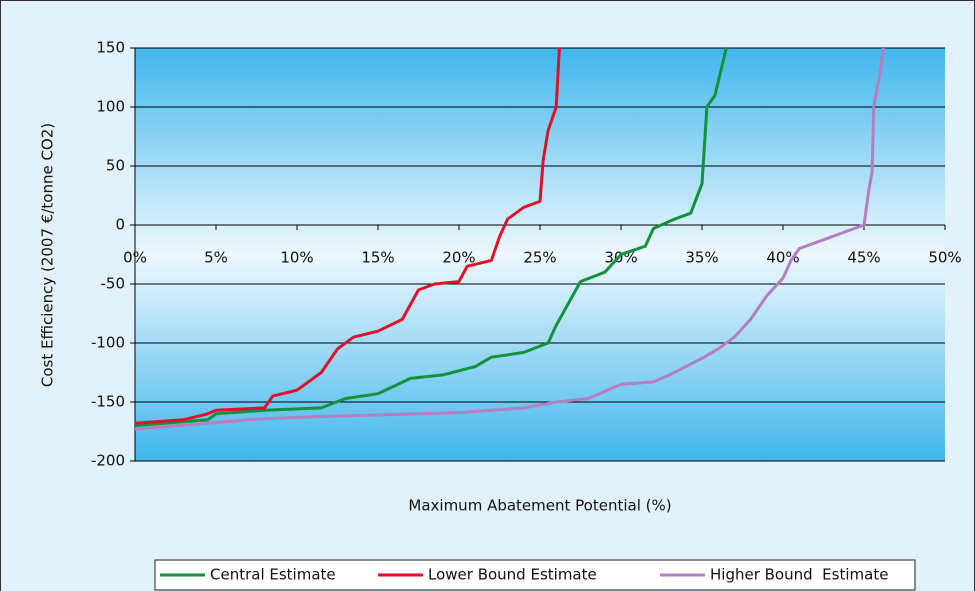 This screenshot has height=591, width=975. Describe the element at coordinates (135, 258) in the screenshot. I see `x-tick-label: 0%` at that location.